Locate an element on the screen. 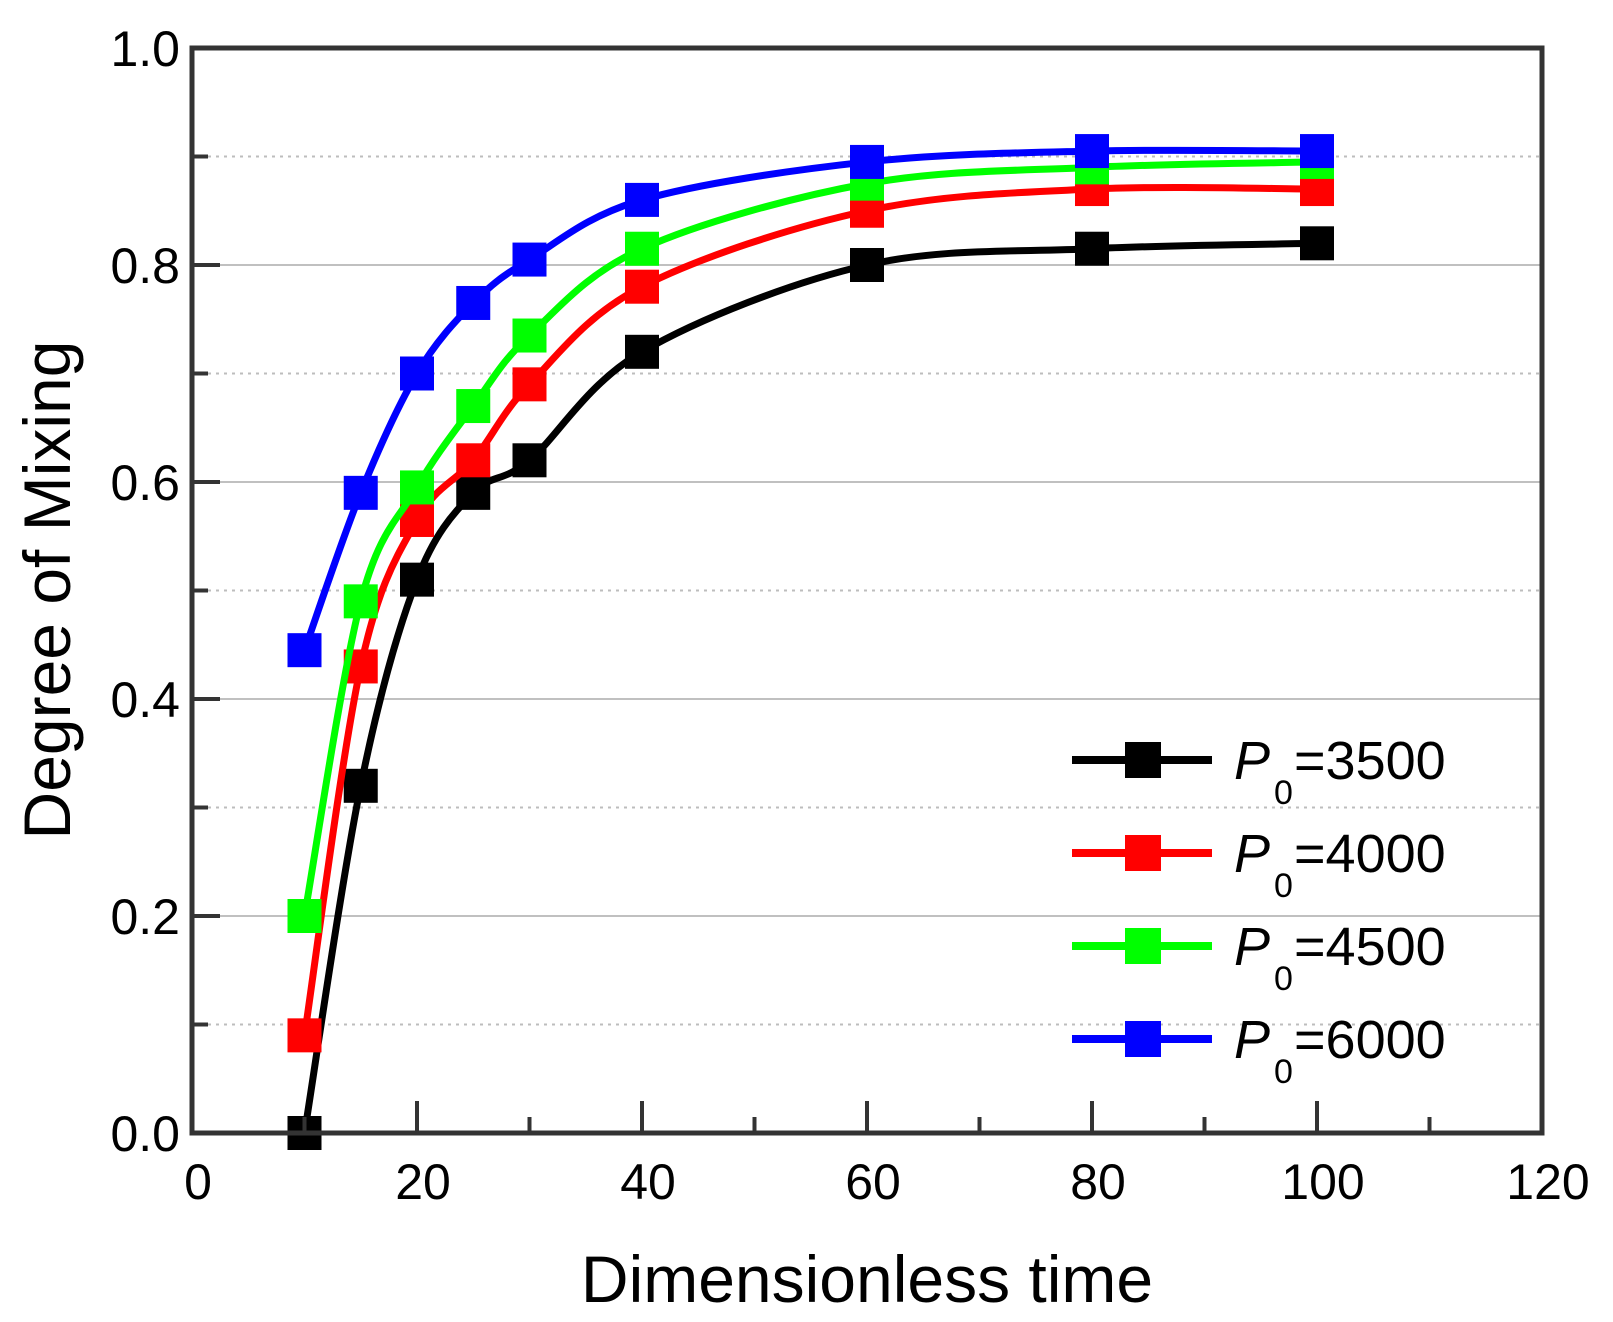 Image resolution: width=1613 pixels, height=1322 pixels. y-tick-label: 0.4 is located at coordinates (145, 700).